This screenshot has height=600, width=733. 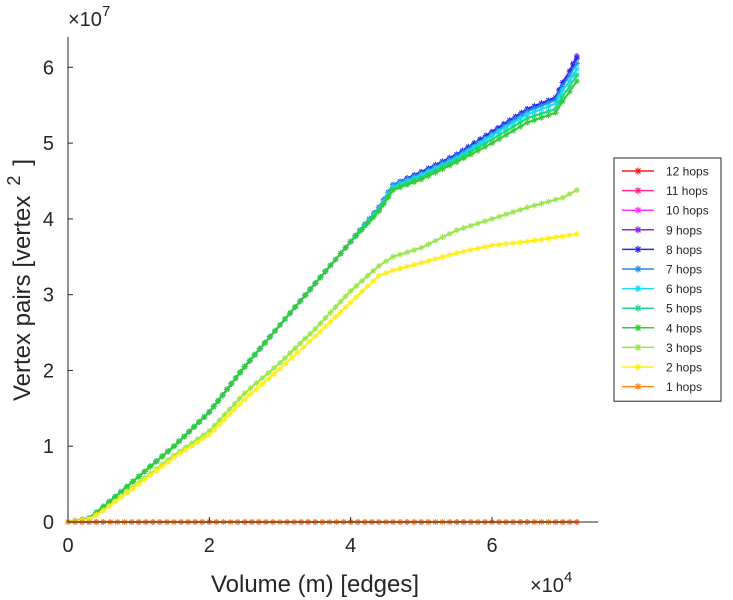 What do you see at coordinates (662, 289) in the screenshot?
I see `legend-item: 6 hops` at bounding box center [662, 289].